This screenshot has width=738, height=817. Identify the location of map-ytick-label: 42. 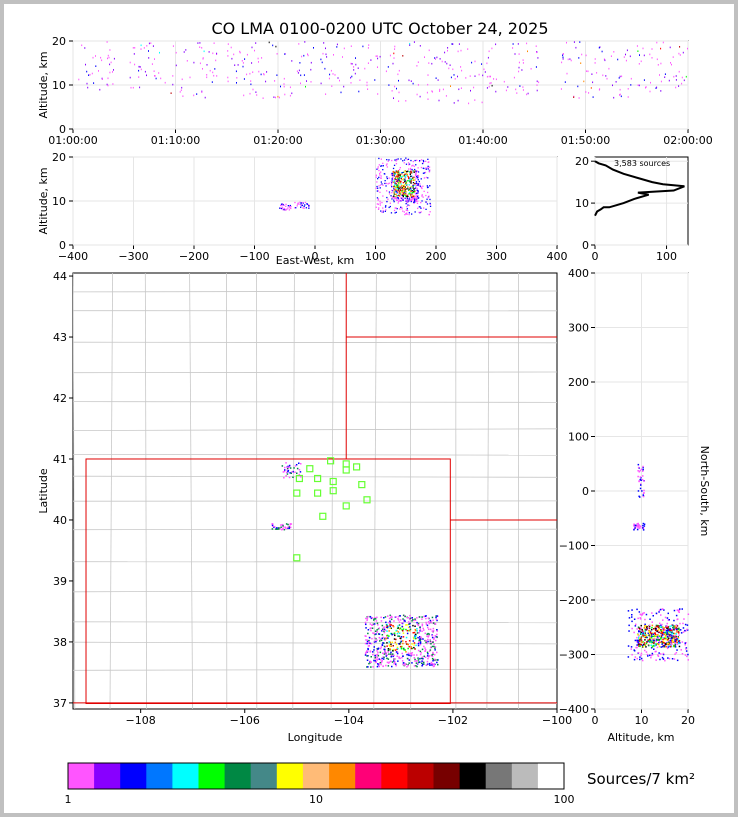
(60, 398).